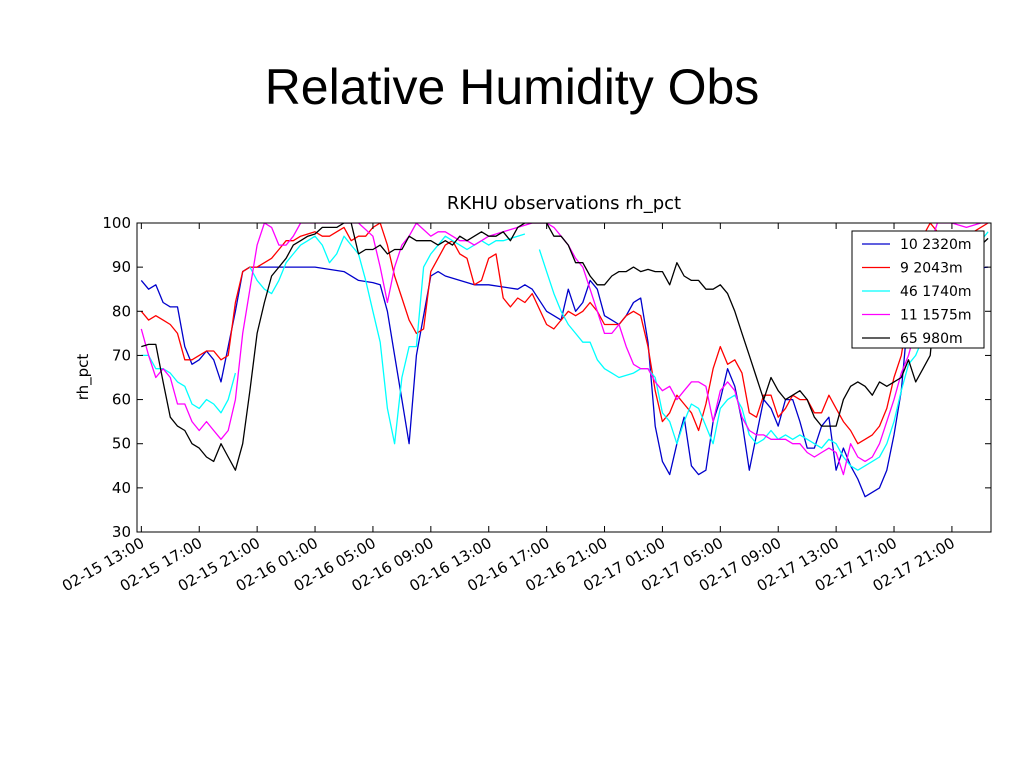 The width and height of the screenshot is (1024, 768). I want to click on y-tick-label: 100, so click(116, 223).